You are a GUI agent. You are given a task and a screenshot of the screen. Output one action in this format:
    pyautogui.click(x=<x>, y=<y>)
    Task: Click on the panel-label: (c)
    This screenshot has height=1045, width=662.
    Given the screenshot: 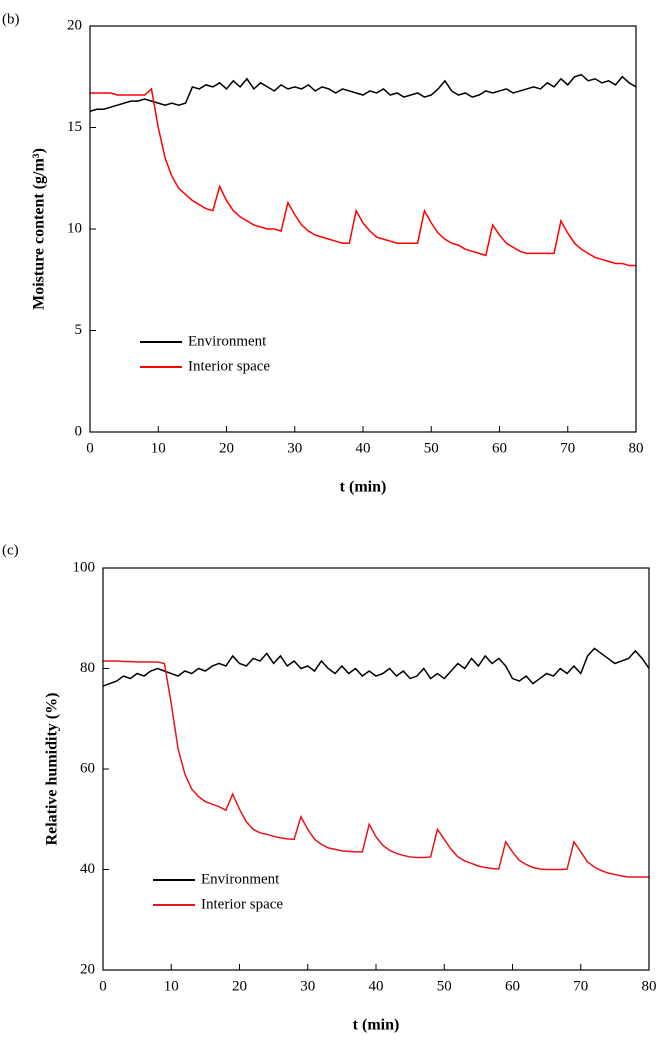 What is the action you would take?
    pyautogui.click(x=10, y=550)
    